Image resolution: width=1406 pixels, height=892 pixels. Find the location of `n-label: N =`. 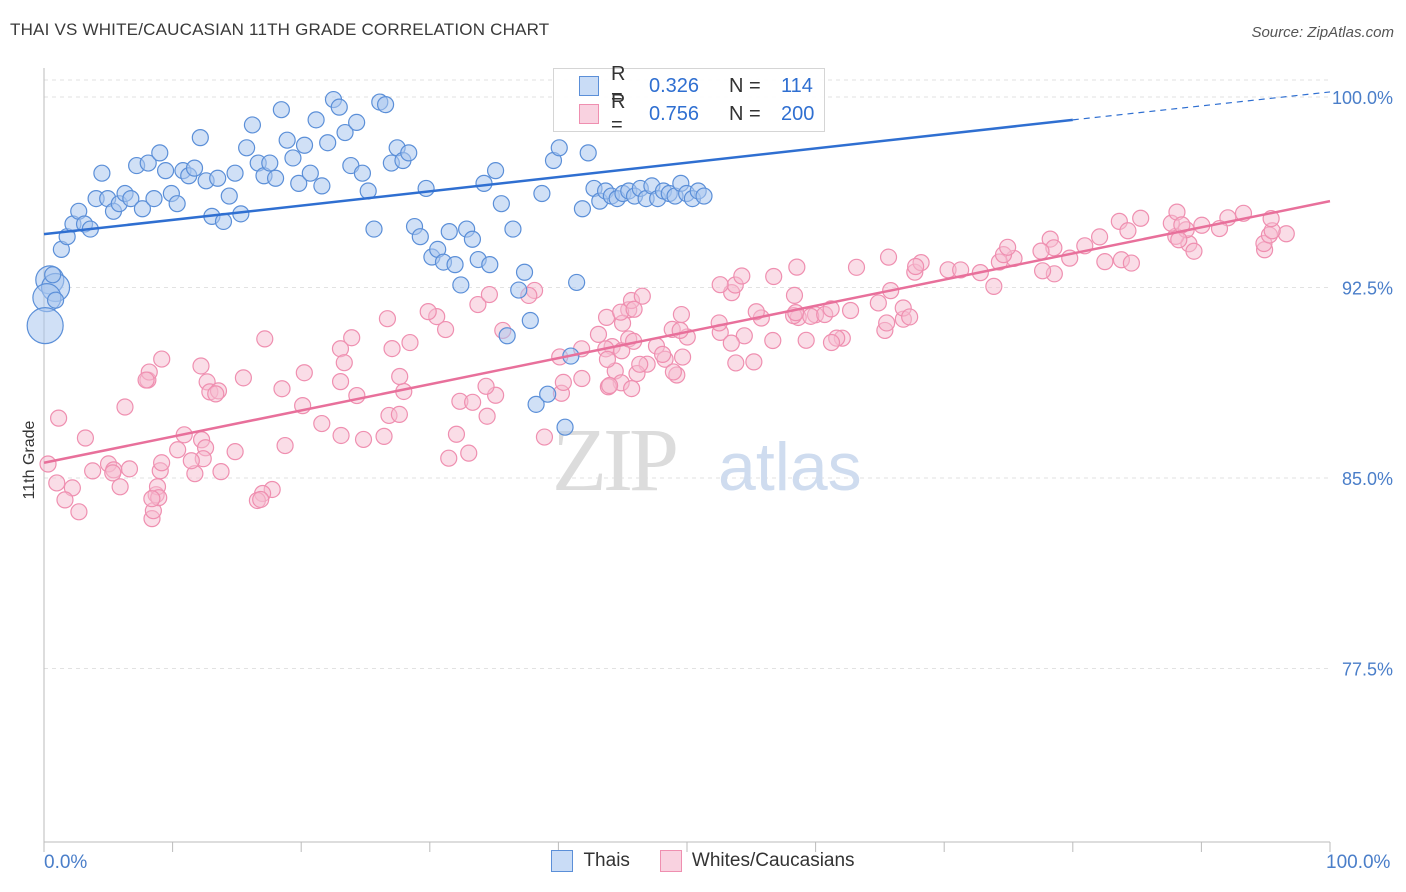

n-label: N = is located at coordinates (745, 113).